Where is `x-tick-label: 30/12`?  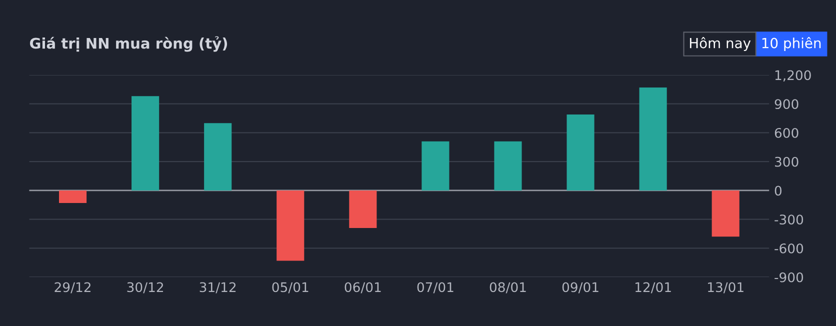
x-tick-label: 30/12 is located at coordinates (145, 288).